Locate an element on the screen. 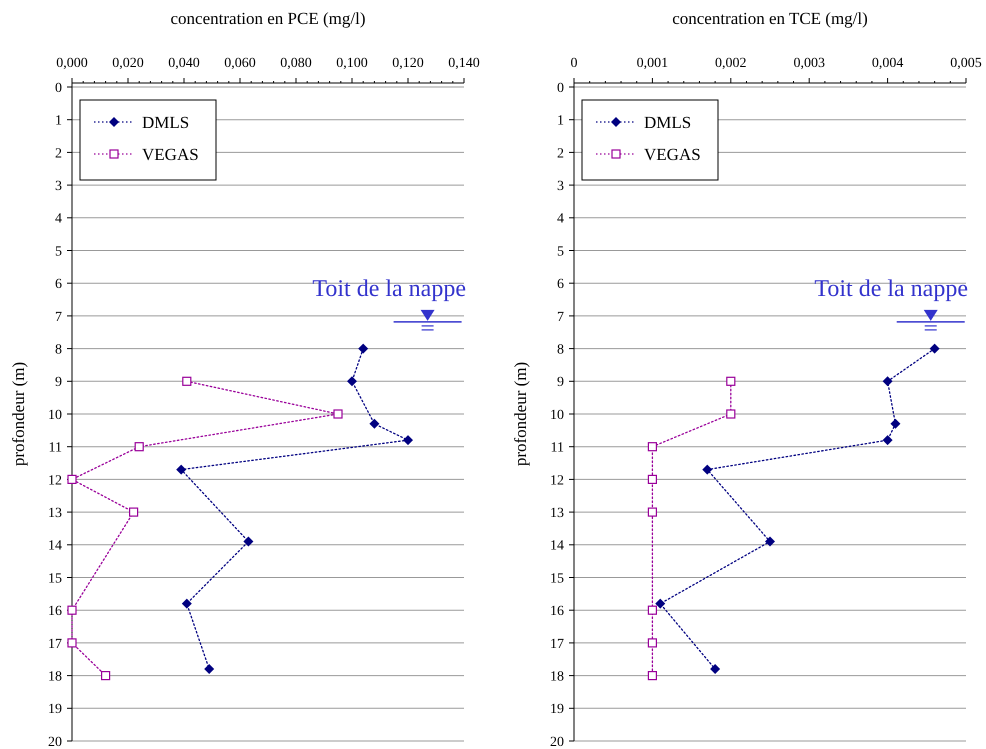 The width and height of the screenshot is (986, 749). x-tick-label: 0,040 is located at coordinates (184, 63).